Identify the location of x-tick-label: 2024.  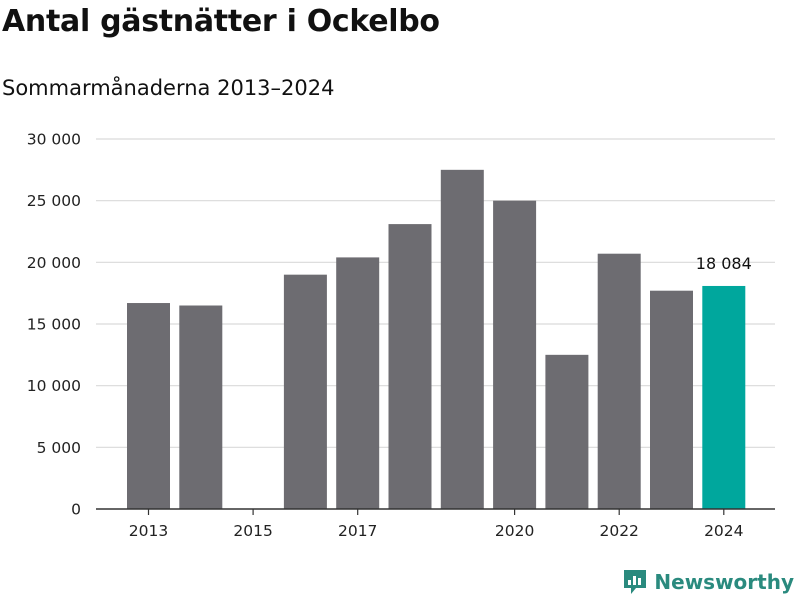
(723, 531).